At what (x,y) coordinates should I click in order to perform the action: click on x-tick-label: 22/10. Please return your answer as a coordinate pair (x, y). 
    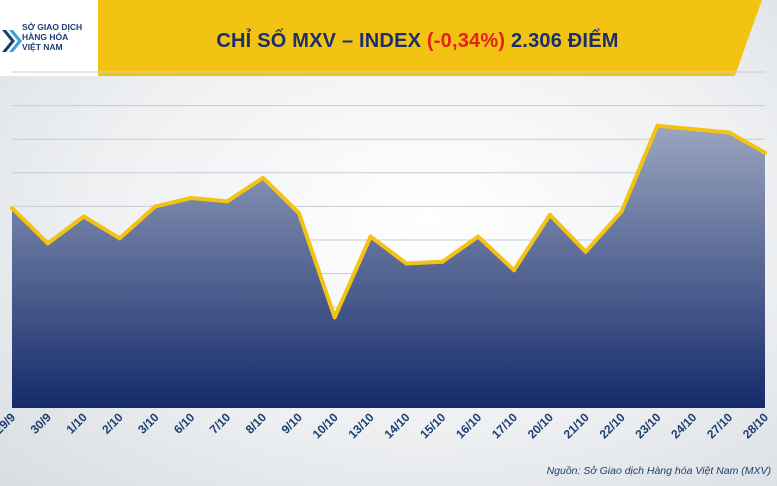
    Looking at the image, I should click on (612, 425).